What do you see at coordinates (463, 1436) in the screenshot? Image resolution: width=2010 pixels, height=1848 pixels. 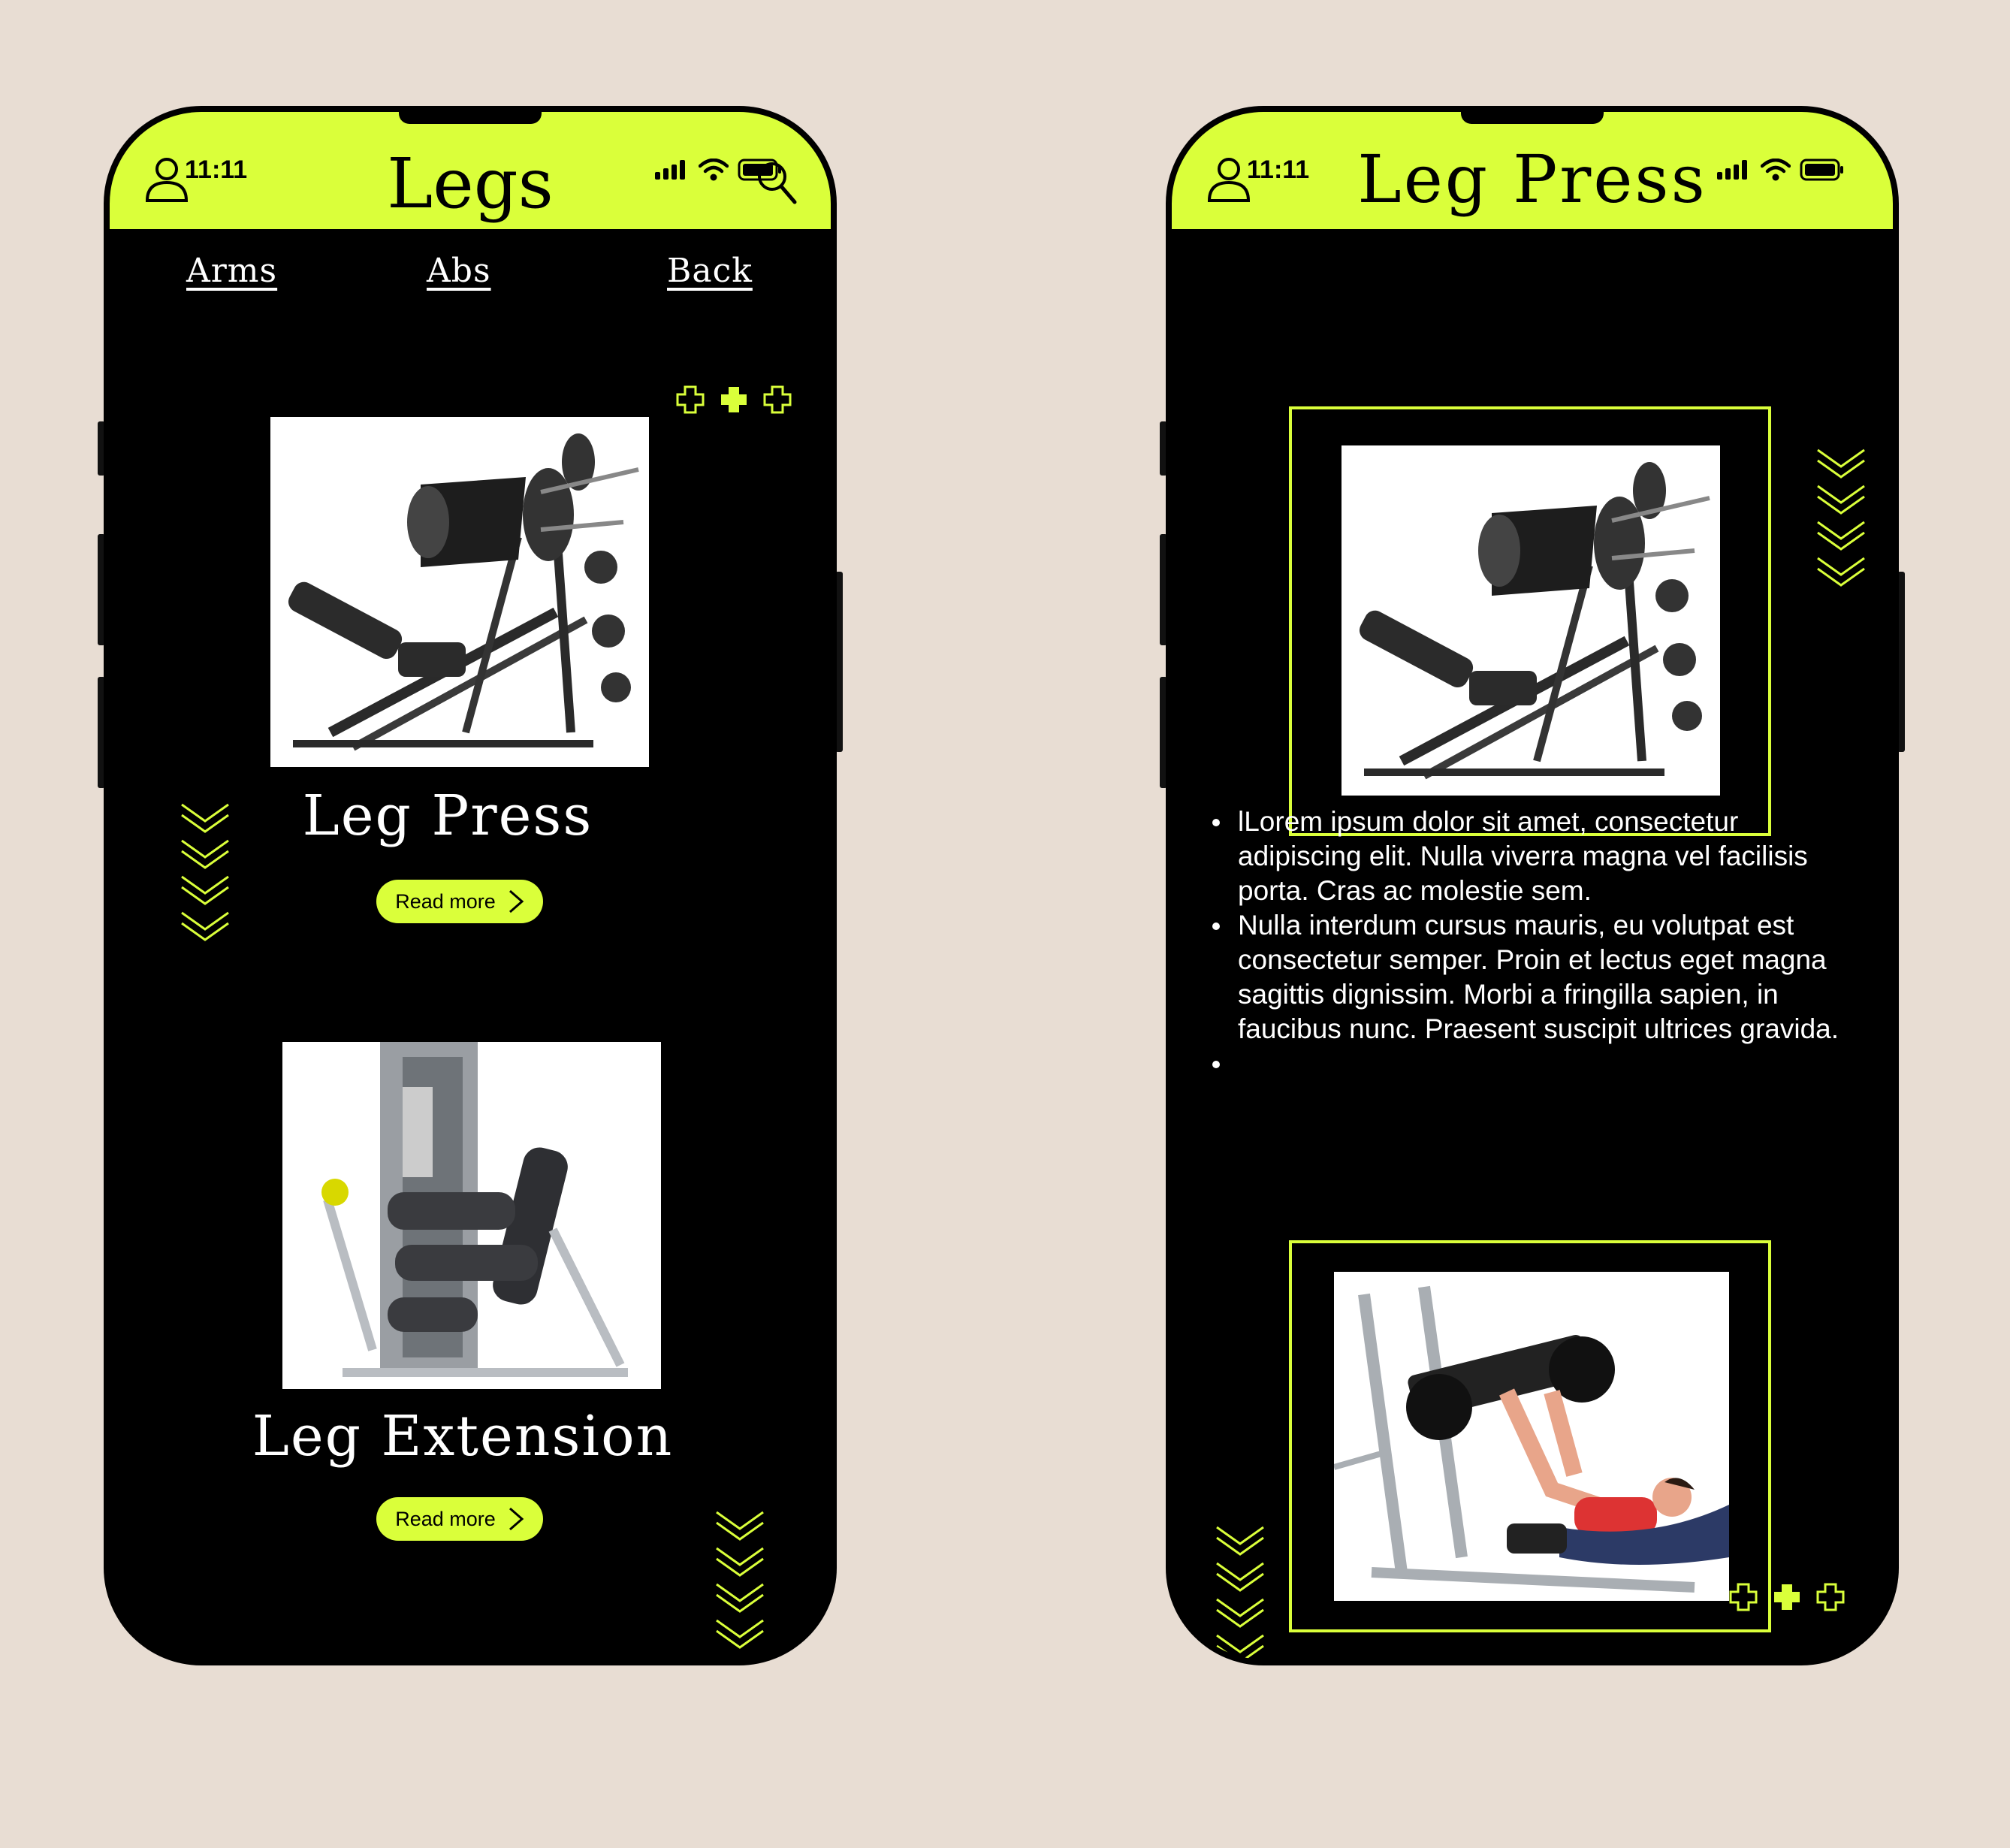 I see `product-title-leg-extension: Leg Extension` at bounding box center [463, 1436].